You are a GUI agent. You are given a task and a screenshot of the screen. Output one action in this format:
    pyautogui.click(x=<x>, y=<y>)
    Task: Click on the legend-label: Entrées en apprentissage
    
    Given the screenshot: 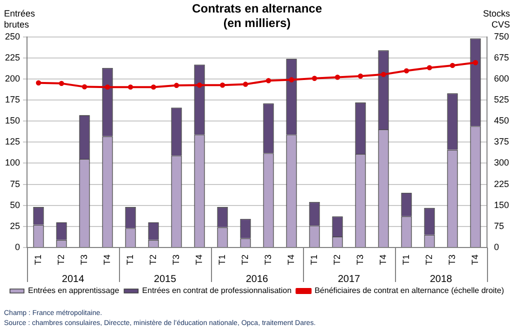 What is the action you would take?
    pyautogui.click(x=74, y=291)
    